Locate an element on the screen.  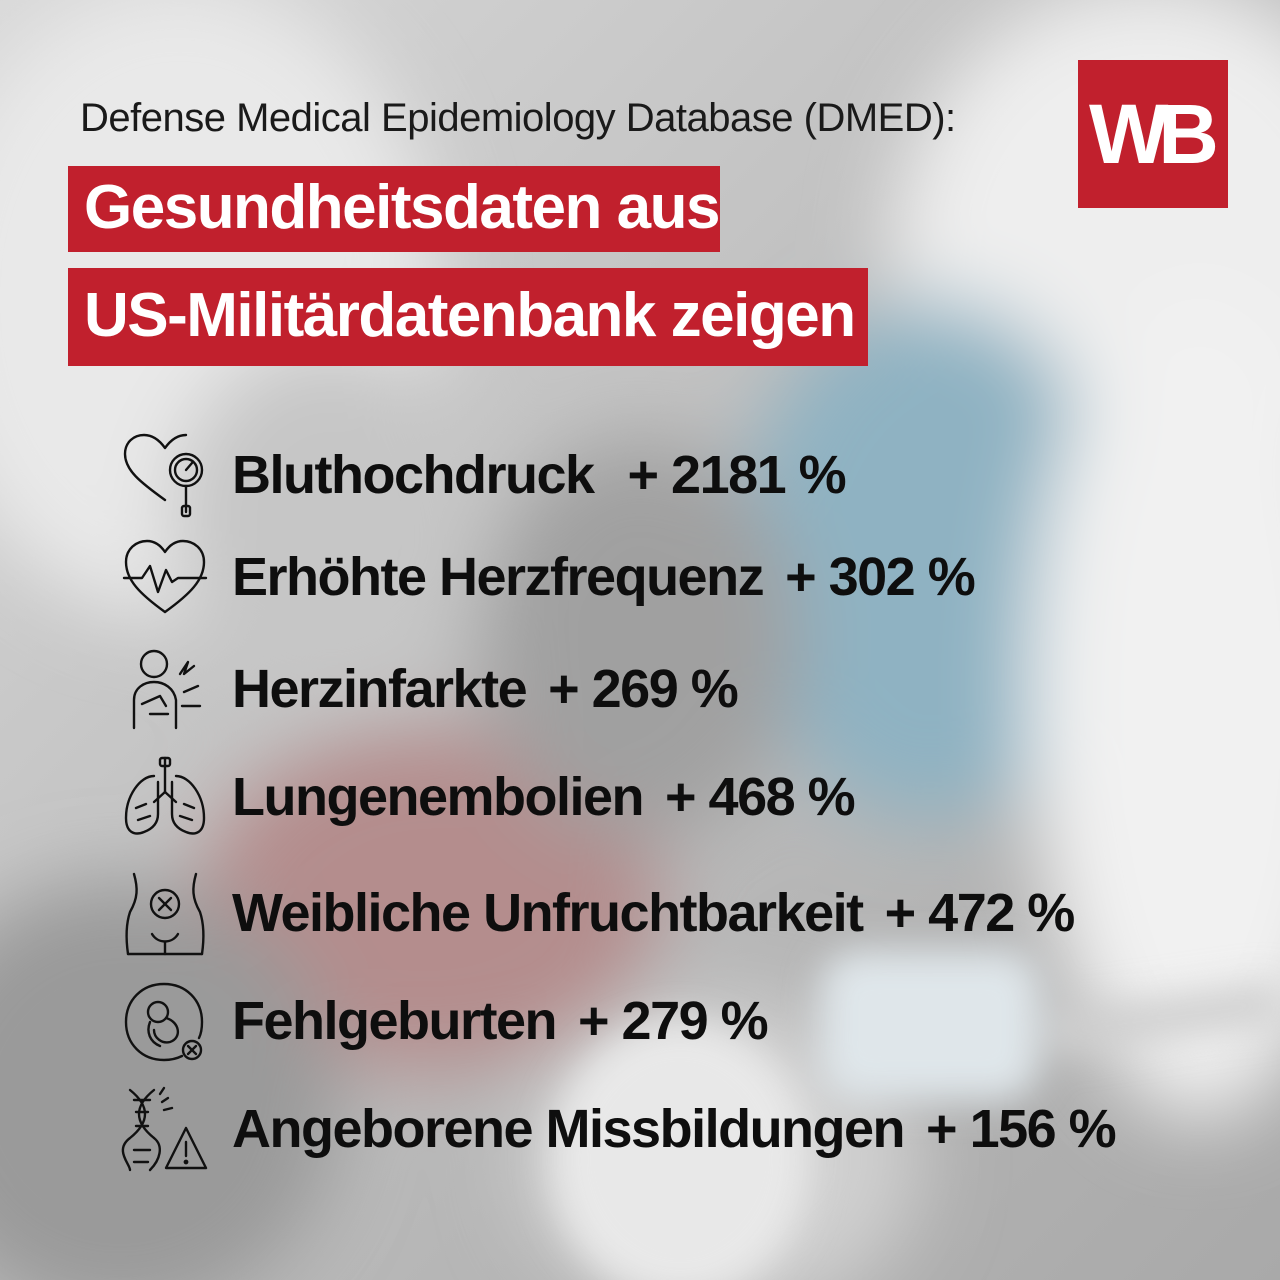
stat-label: Bluthochdruck is located at coordinates (413, 475).